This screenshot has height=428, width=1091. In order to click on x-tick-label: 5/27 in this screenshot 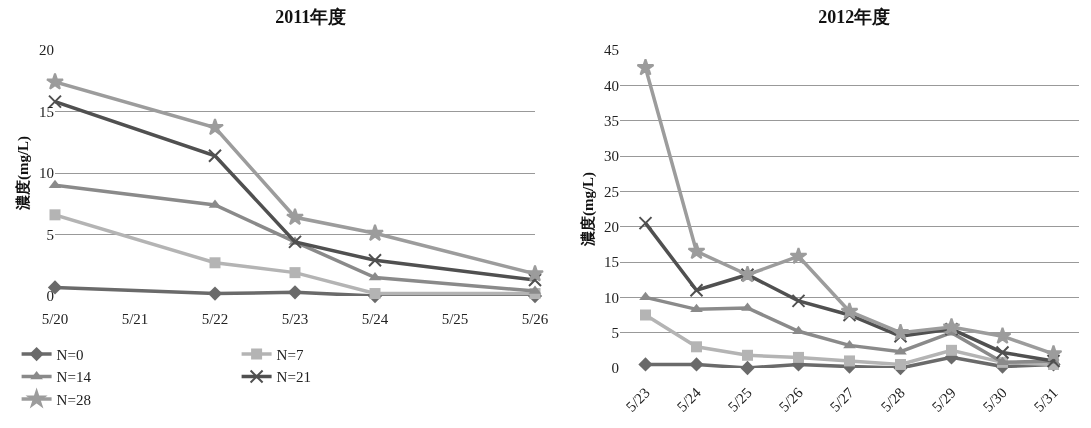, I will do `click(842, 399)`.